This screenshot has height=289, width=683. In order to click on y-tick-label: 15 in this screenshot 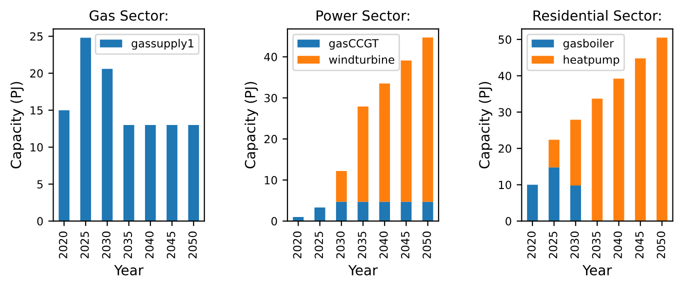, I will do `click(36, 110)`.